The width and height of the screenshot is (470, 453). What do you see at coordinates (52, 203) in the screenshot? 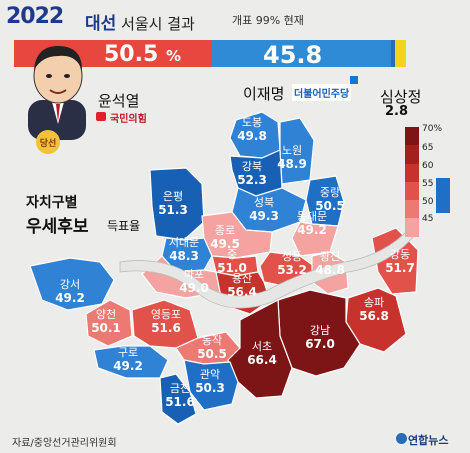
I see `side-label-1: 자치구별` at bounding box center [52, 203].